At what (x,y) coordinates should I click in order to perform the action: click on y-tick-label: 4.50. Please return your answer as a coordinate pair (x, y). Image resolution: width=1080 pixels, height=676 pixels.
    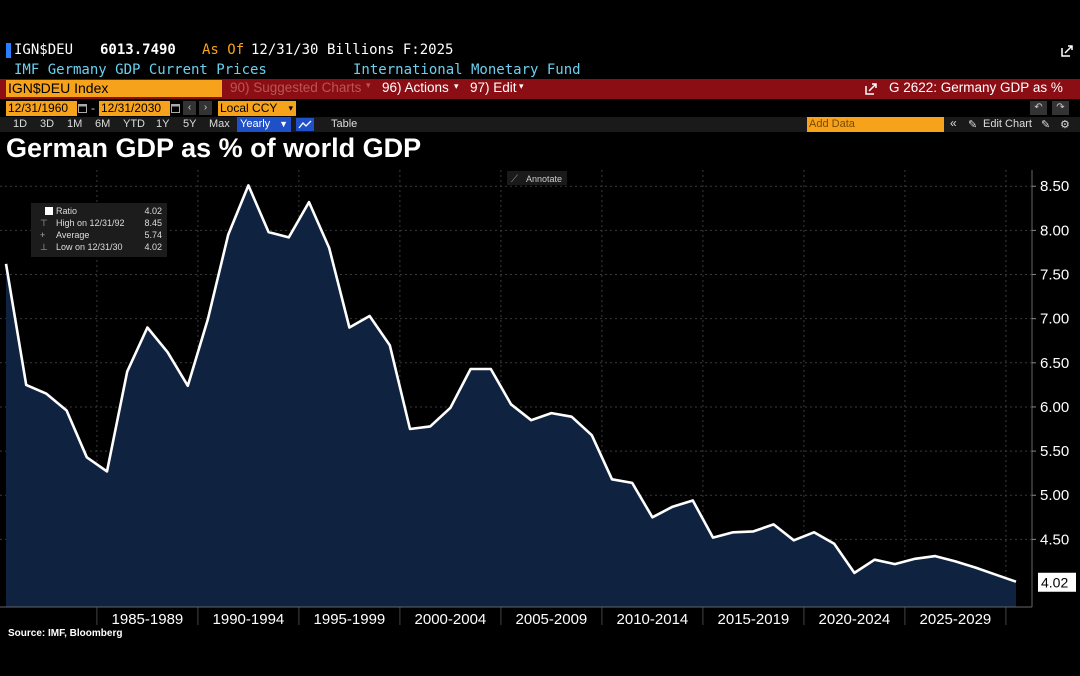
    Looking at the image, I should click on (1054, 539).